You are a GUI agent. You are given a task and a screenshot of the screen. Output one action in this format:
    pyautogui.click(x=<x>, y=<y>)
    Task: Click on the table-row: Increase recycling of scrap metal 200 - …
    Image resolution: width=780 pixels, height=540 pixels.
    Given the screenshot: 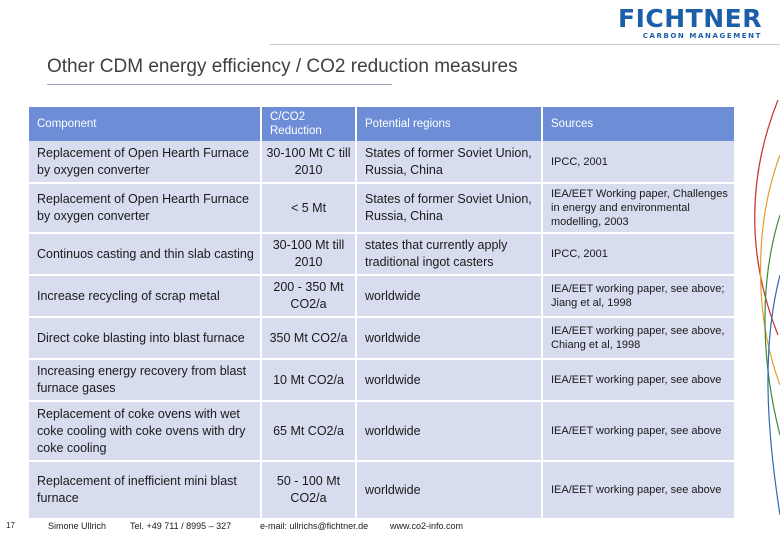 What is the action you would take?
    pyautogui.click(x=381, y=296)
    